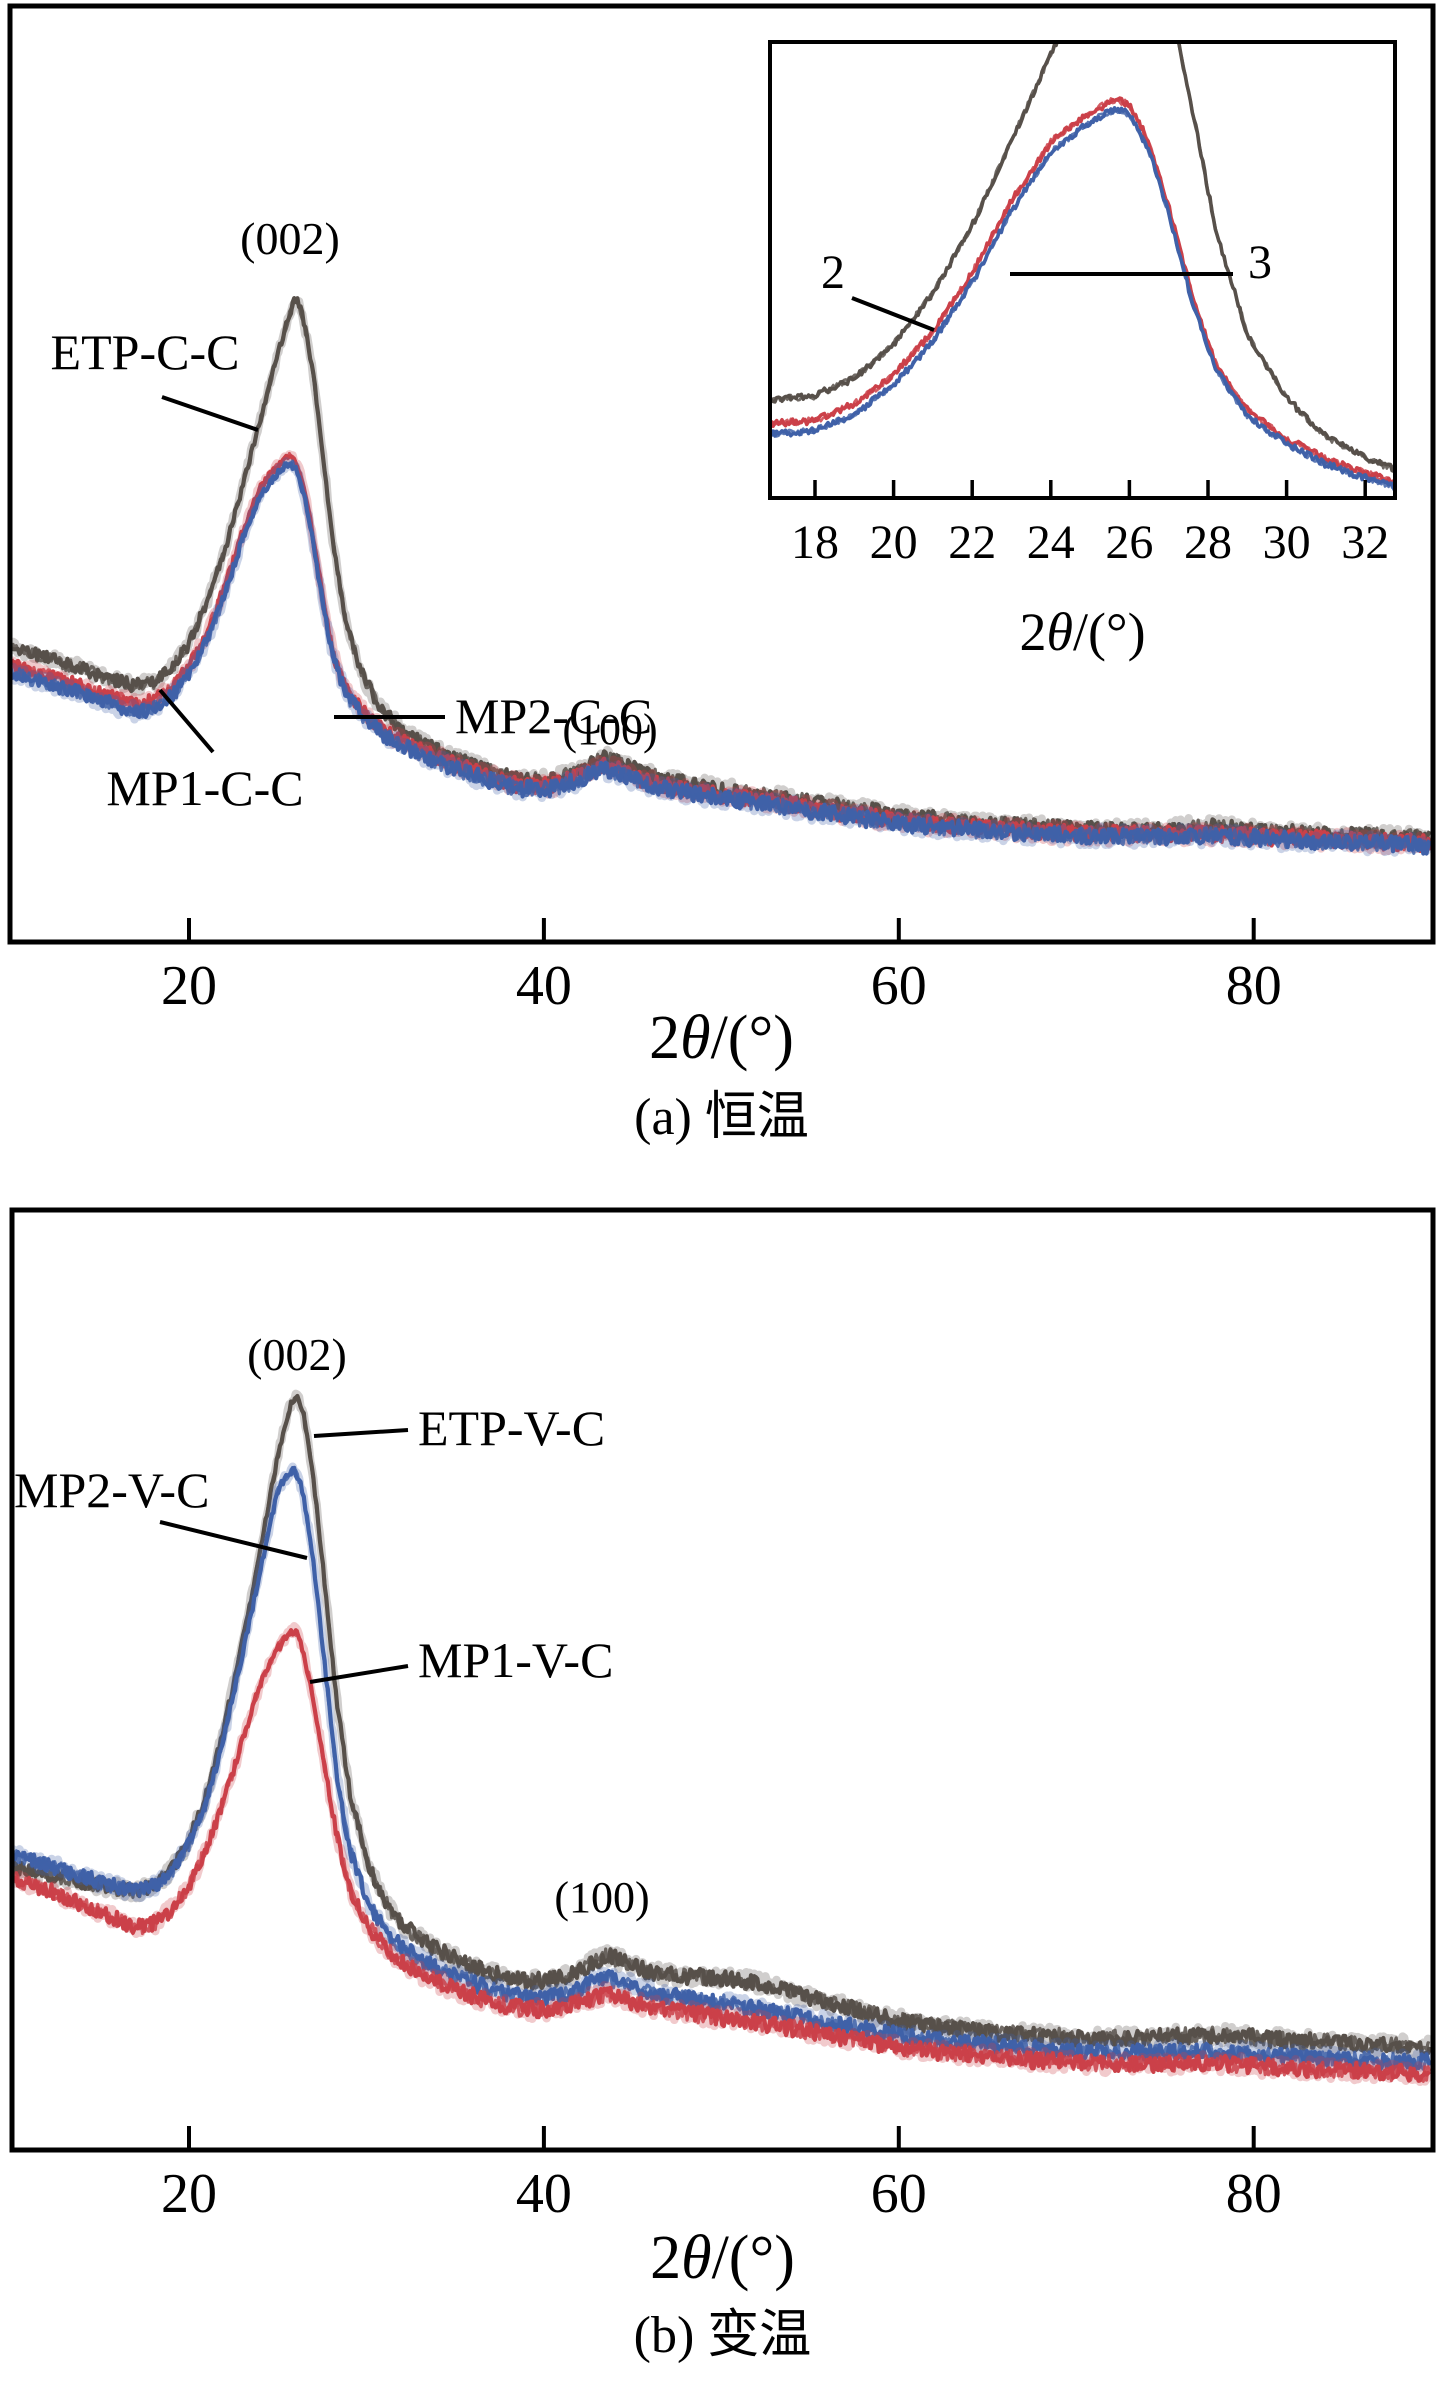  I want to click on x-axis-label-b: 2θ/(°), so click(722, 2258).